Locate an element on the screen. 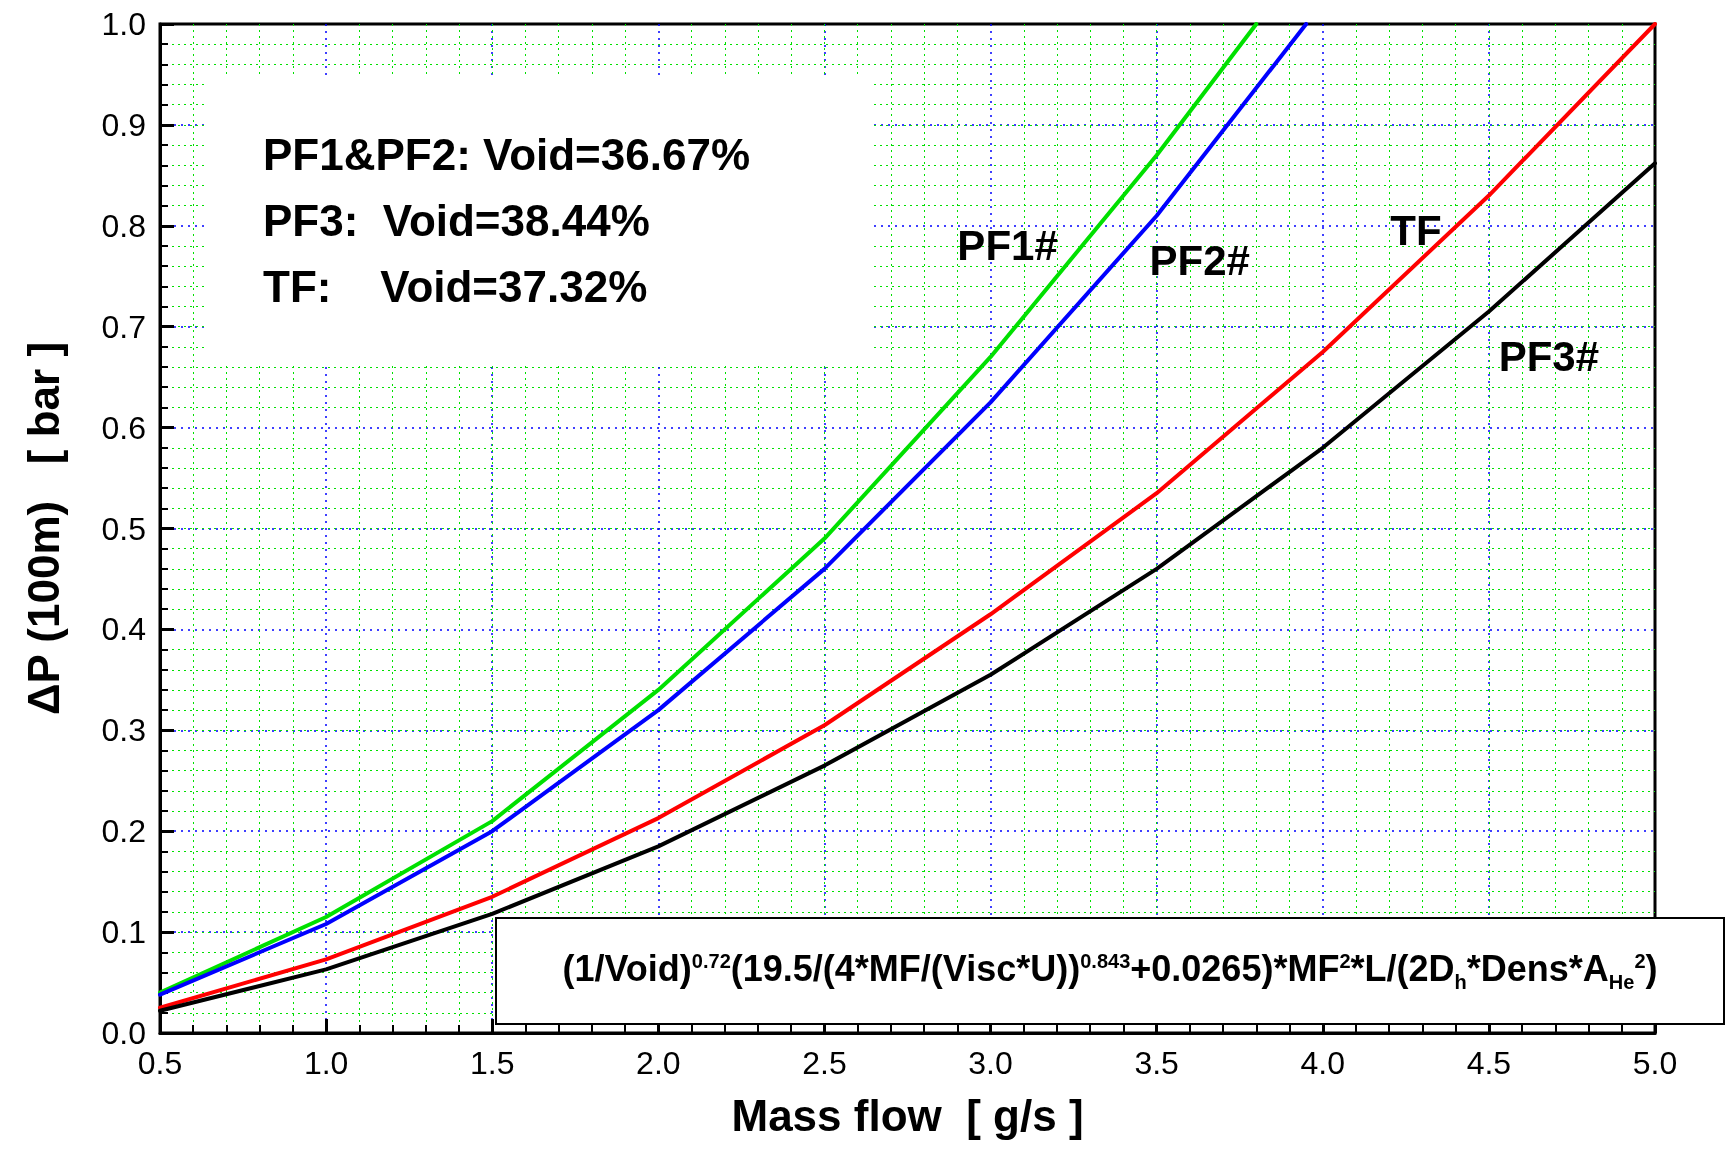 The height and width of the screenshot is (1176, 1728). y-tick-label: 0.4 is located at coordinates (123, 629).